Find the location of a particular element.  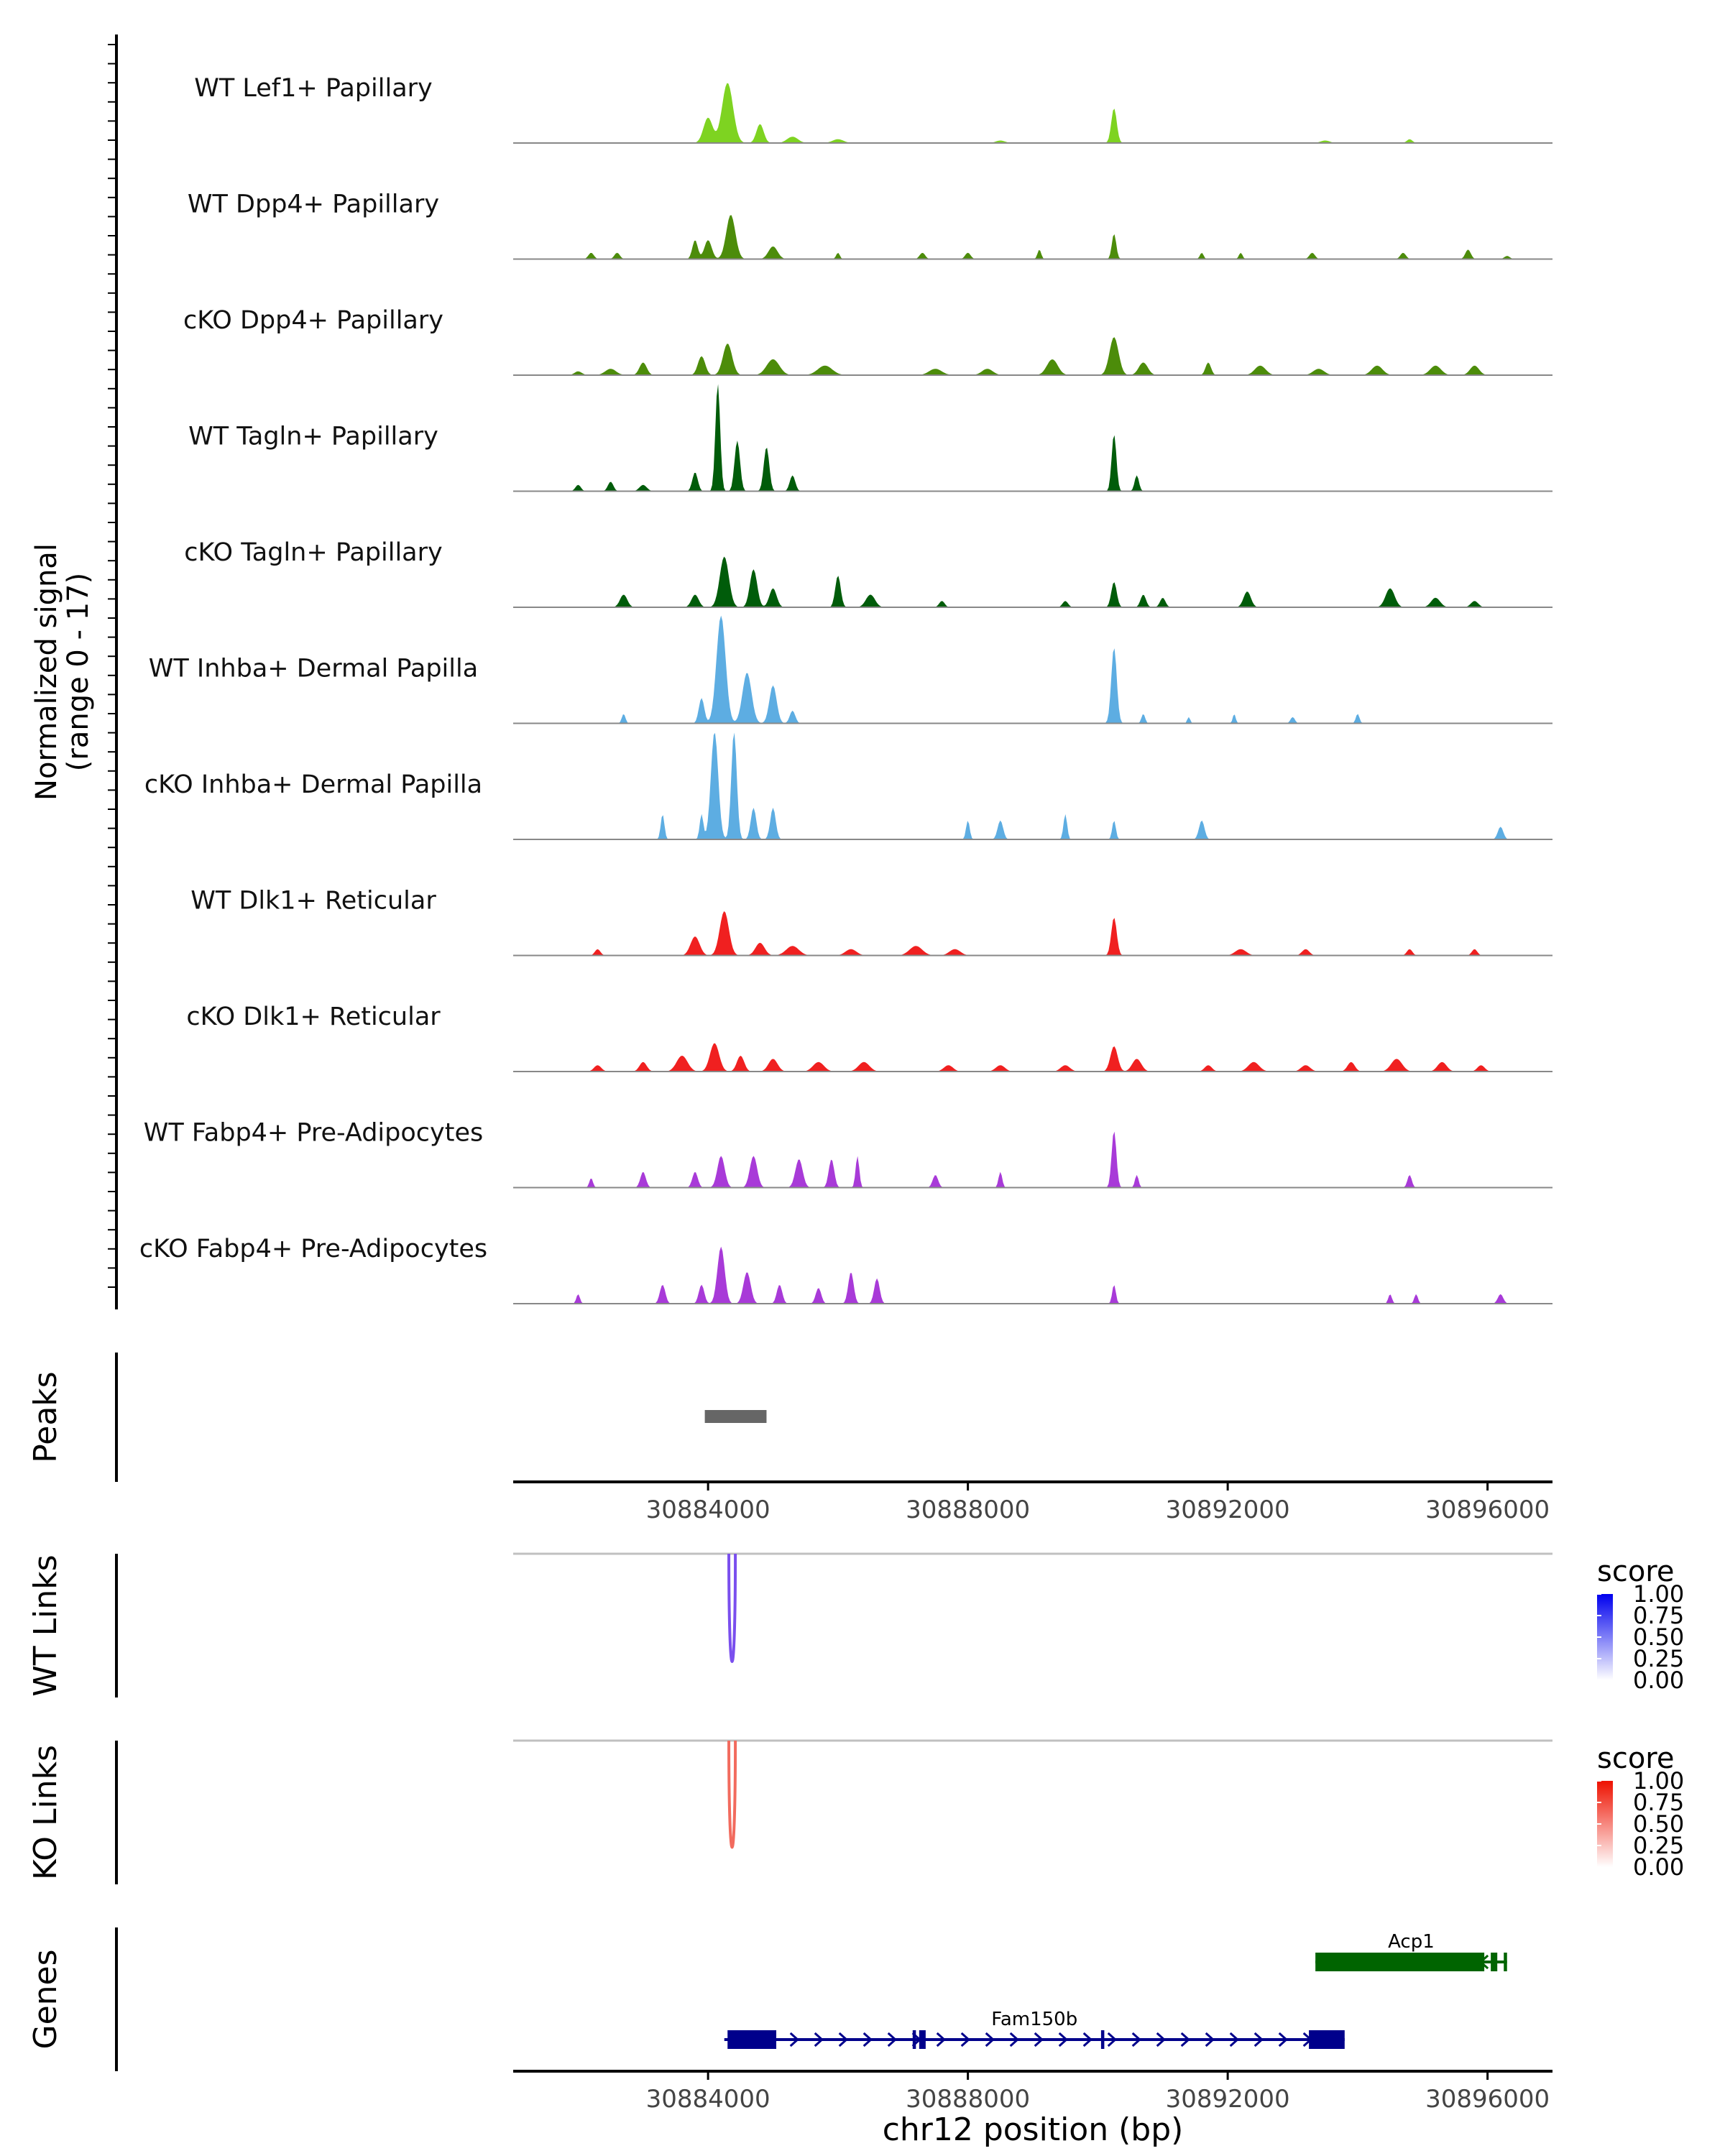

coverage-track-label: cKO Tagln+ Papillary is located at coordinates (313, 552).